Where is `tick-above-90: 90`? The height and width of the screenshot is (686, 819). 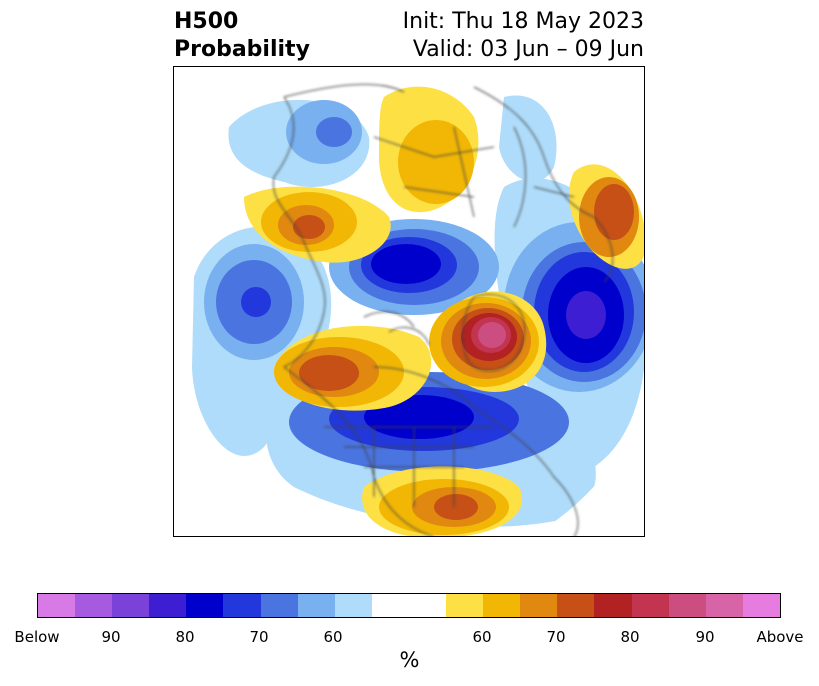
tick-above-90: 90 is located at coordinates (705, 637).